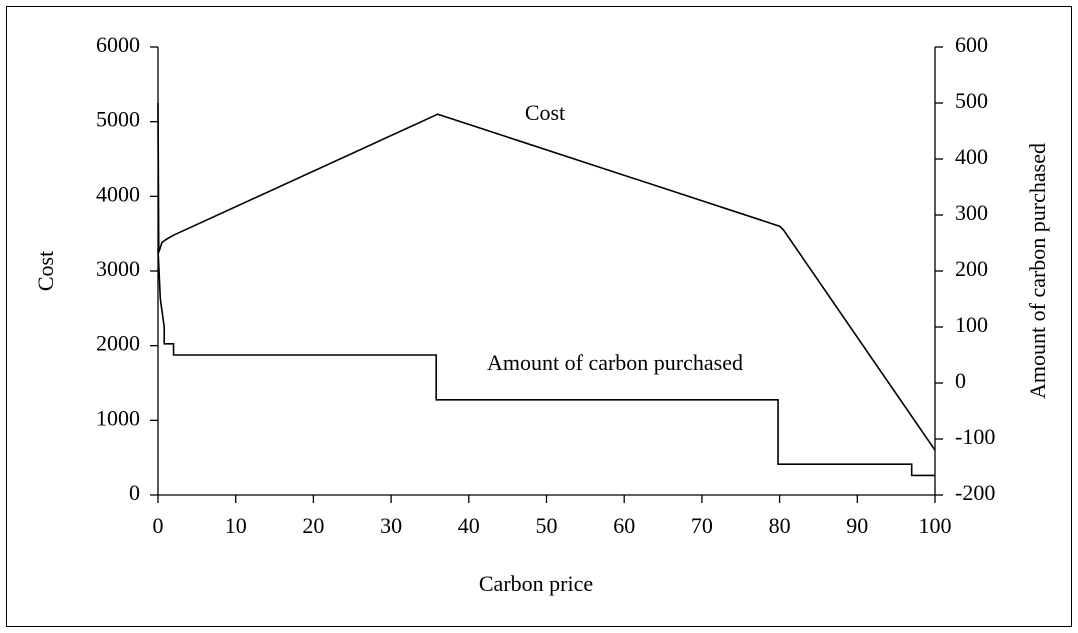 This screenshot has width=1078, height=633. I want to click on y-tick-label: 4000, so click(118, 193).